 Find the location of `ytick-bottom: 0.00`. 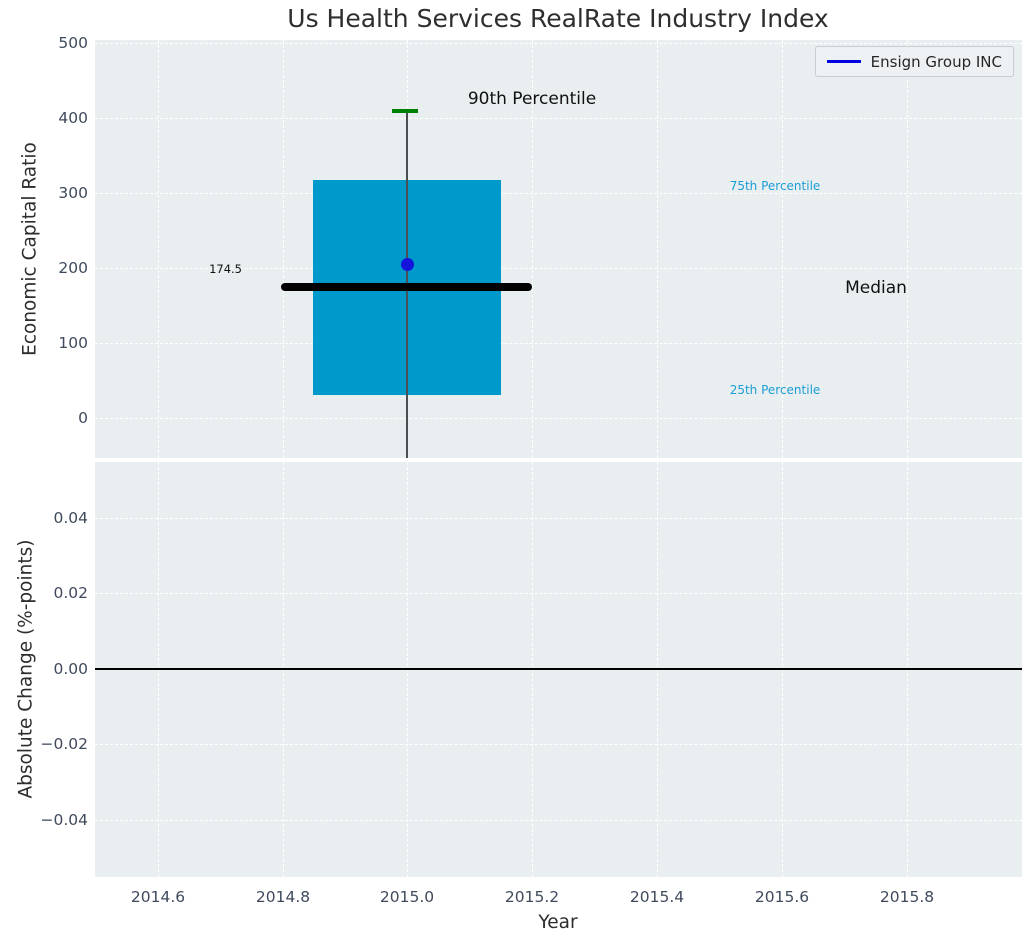

ytick-bottom: 0.00 is located at coordinates (70, 669).